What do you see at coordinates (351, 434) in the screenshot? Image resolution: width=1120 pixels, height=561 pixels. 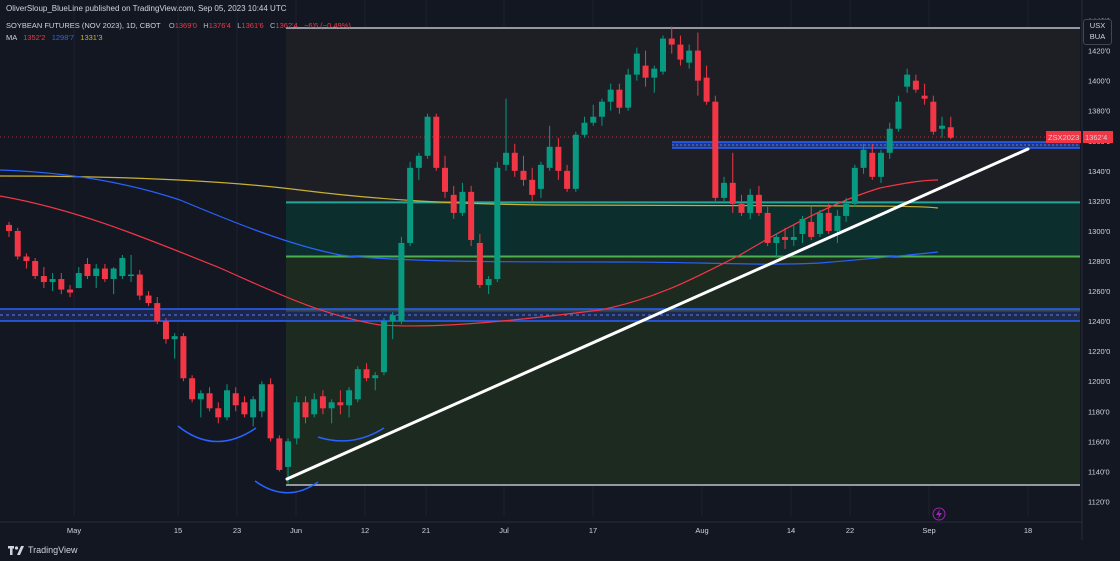 I see `right-shoulder-arc` at bounding box center [351, 434].